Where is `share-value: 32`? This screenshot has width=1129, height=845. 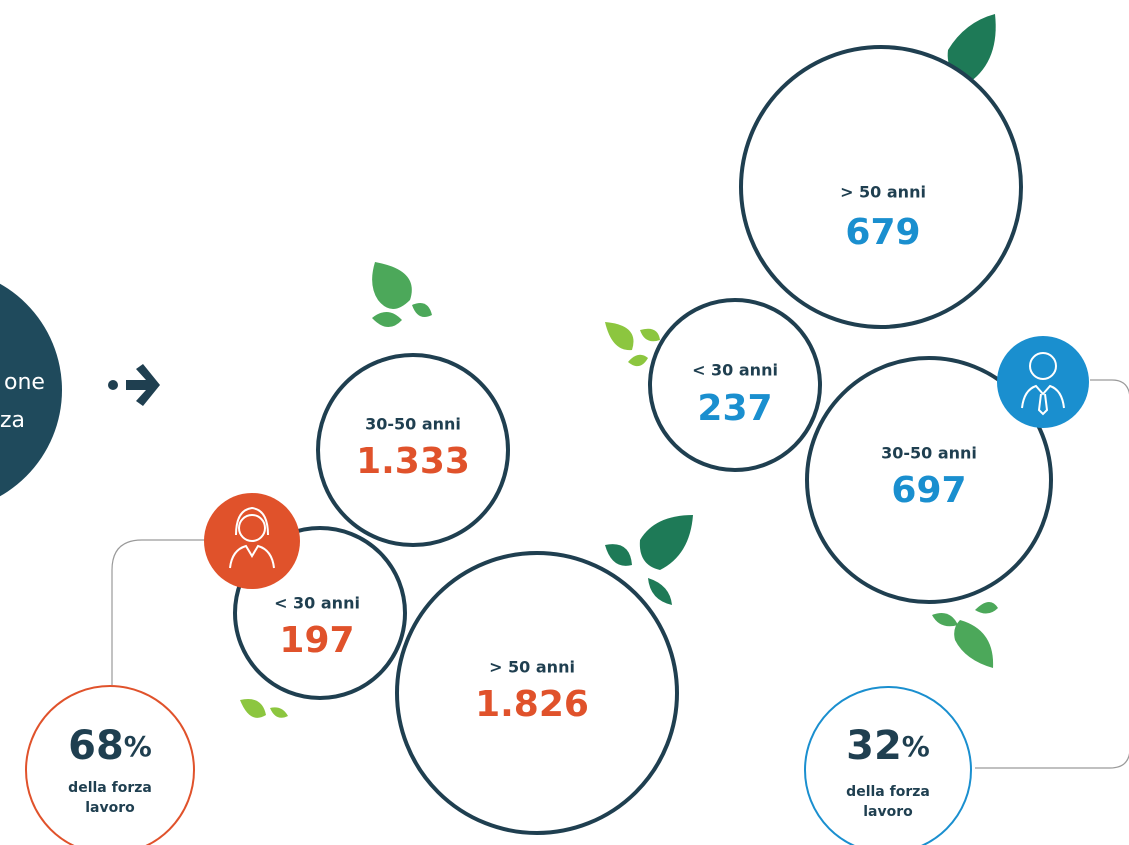 share-value: 32 is located at coordinates (874, 746).